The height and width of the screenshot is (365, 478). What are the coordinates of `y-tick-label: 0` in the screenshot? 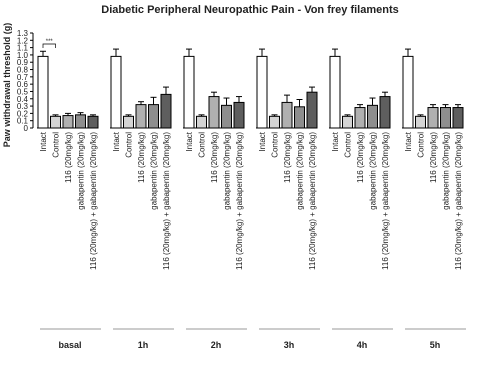 It's located at (26, 128).